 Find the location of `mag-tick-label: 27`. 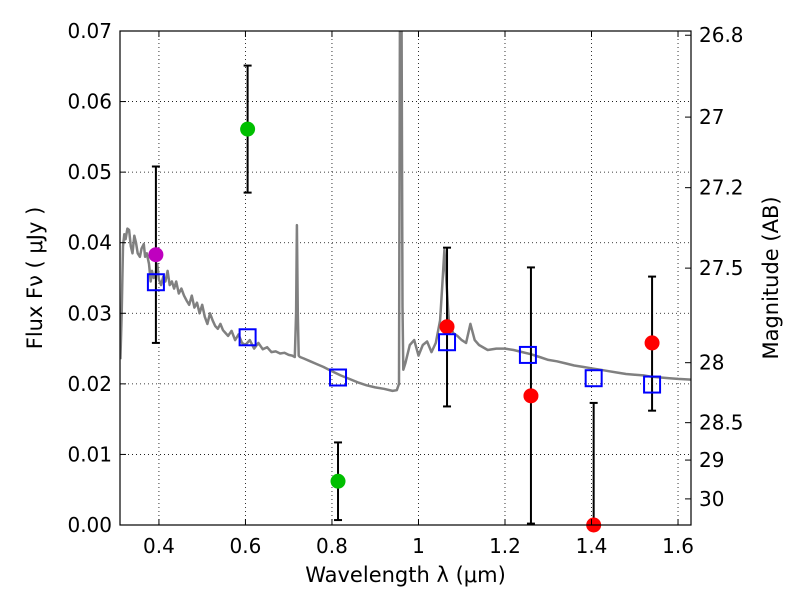

mag-tick-label: 27 is located at coordinates (711, 117).